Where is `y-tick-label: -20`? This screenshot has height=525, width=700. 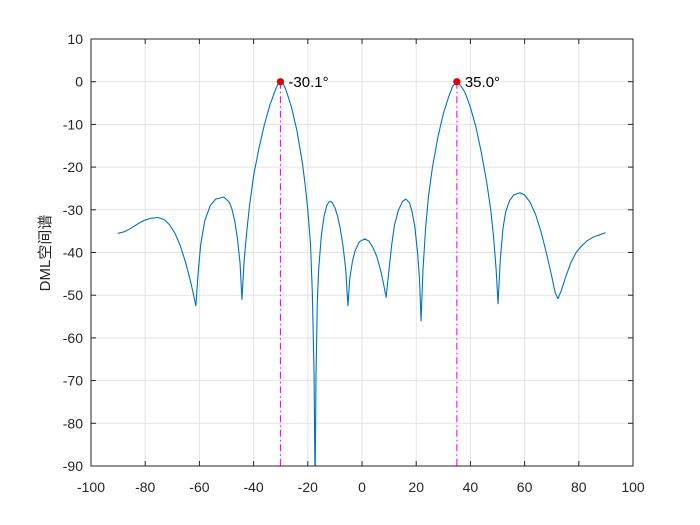 y-tick-label: -20 is located at coordinates (73, 167).